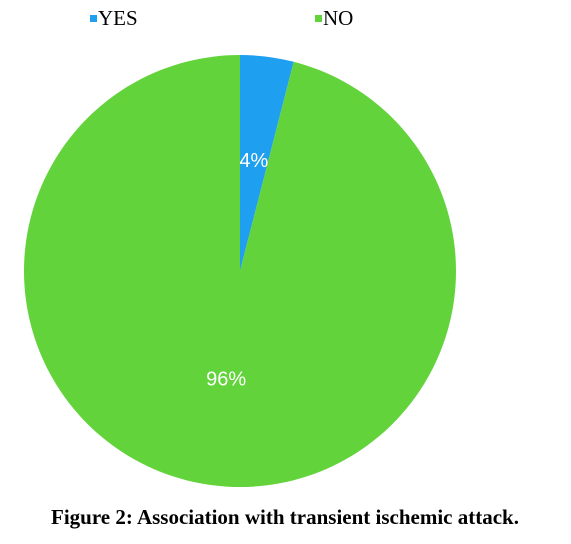  What do you see at coordinates (226, 380) in the screenshot?
I see `value-label: 96%` at bounding box center [226, 380].